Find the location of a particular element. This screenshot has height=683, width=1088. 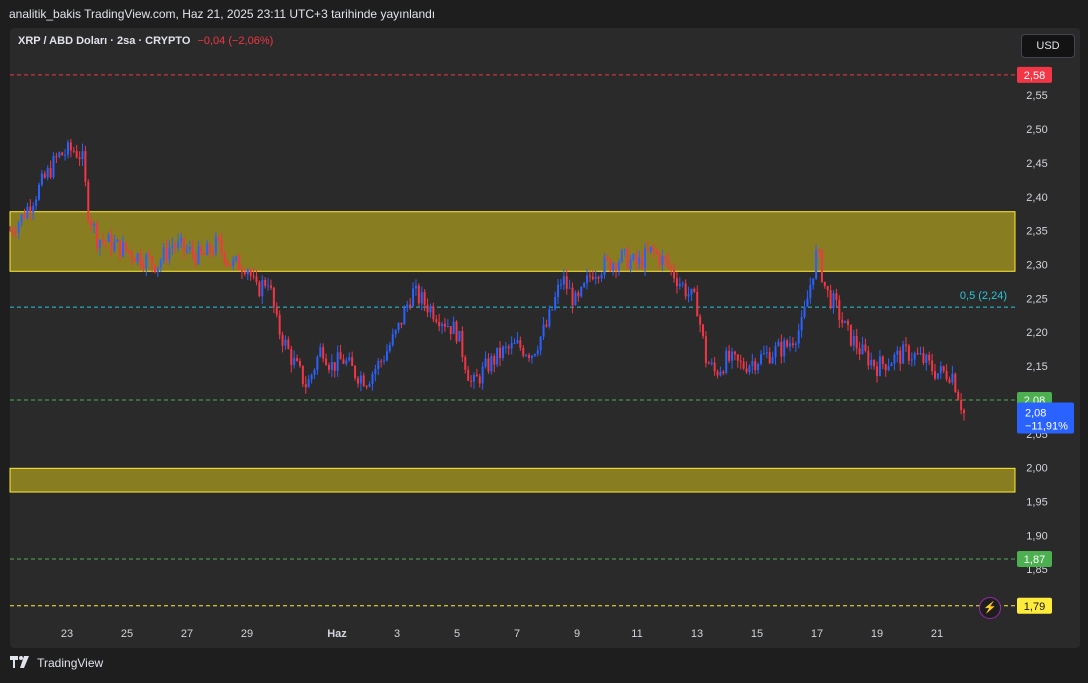

currency-button: USD is located at coordinates (1048, 46).